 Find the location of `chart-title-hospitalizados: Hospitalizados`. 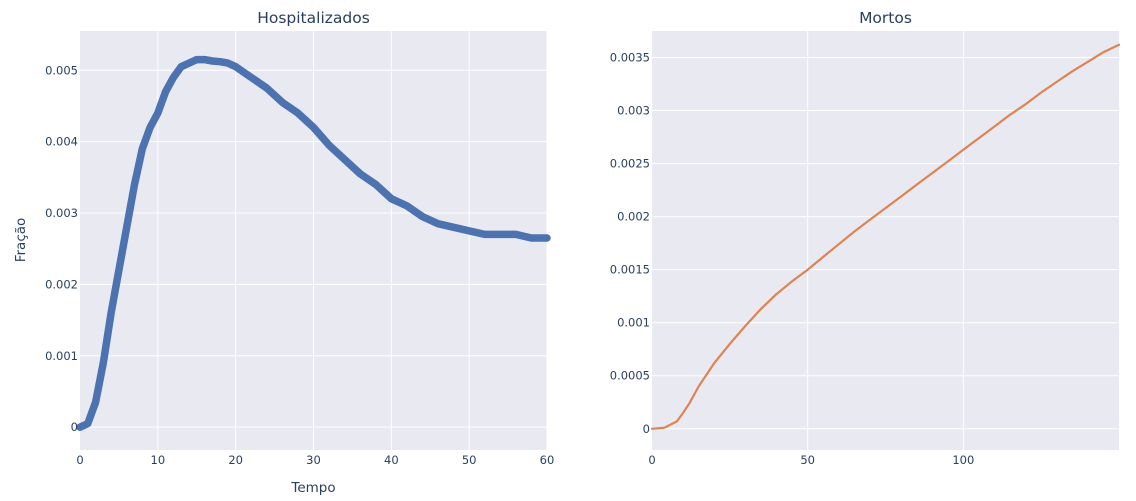

chart-title-hospitalizados: Hospitalizados is located at coordinates (313, 18).